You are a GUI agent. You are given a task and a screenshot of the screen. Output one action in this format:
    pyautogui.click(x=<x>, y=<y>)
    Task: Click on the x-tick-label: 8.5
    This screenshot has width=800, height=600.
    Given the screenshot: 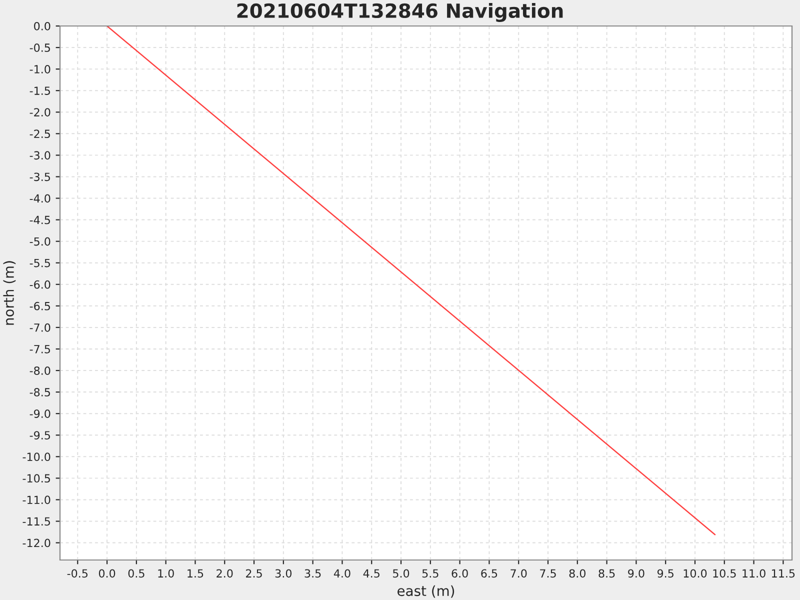 What is the action you would take?
    pyautogui.click(x=606, y=573)
    